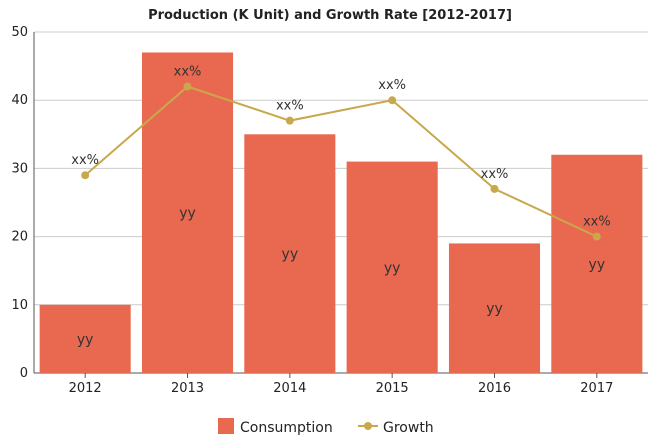 This screenshot has height=440, width=660. I want to click on growth-point-2013, so click(187, 86).